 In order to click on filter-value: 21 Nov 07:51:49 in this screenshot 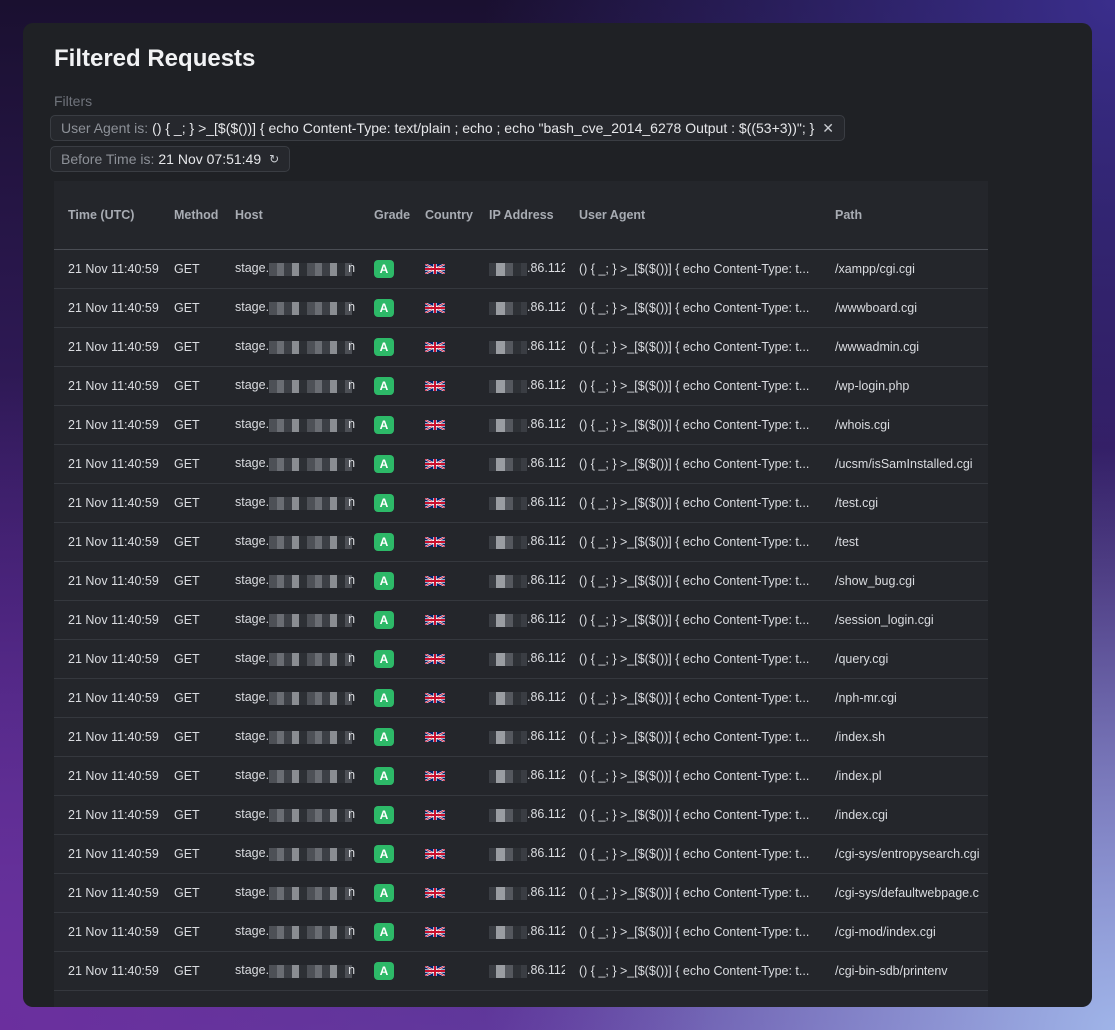, I will do `click(210, 159)`.